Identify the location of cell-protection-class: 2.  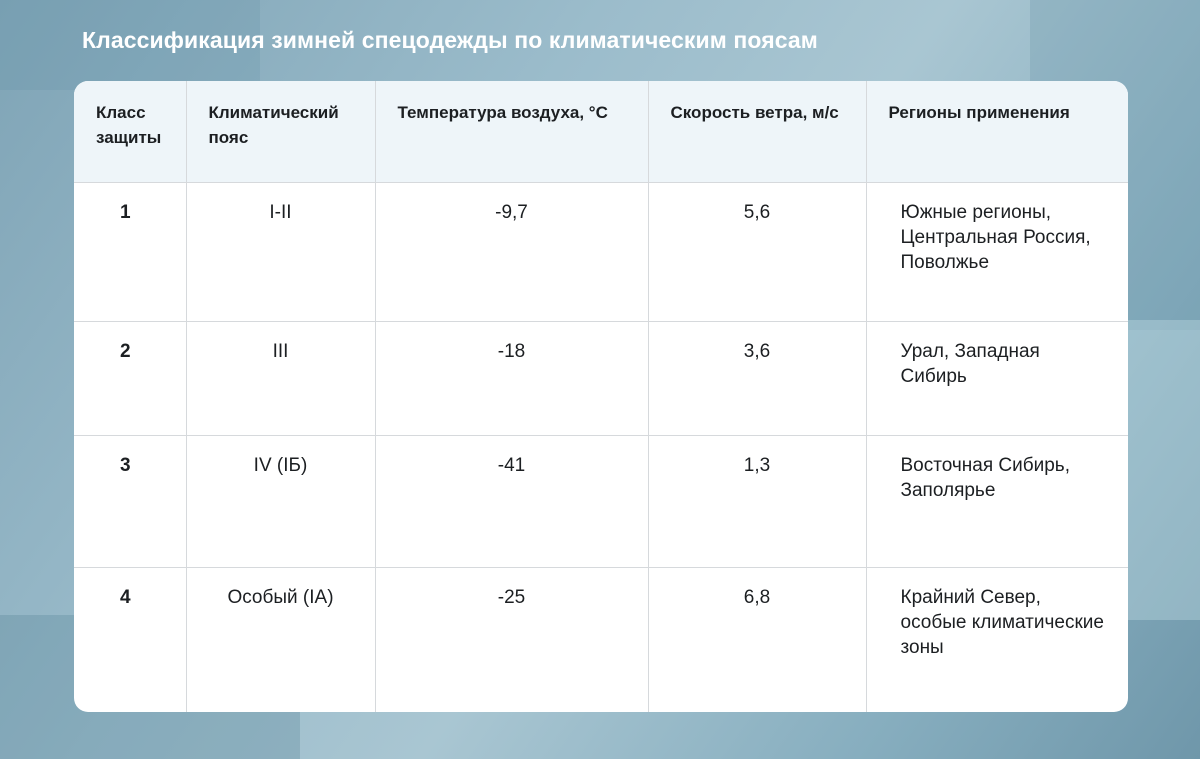
(130, 378).